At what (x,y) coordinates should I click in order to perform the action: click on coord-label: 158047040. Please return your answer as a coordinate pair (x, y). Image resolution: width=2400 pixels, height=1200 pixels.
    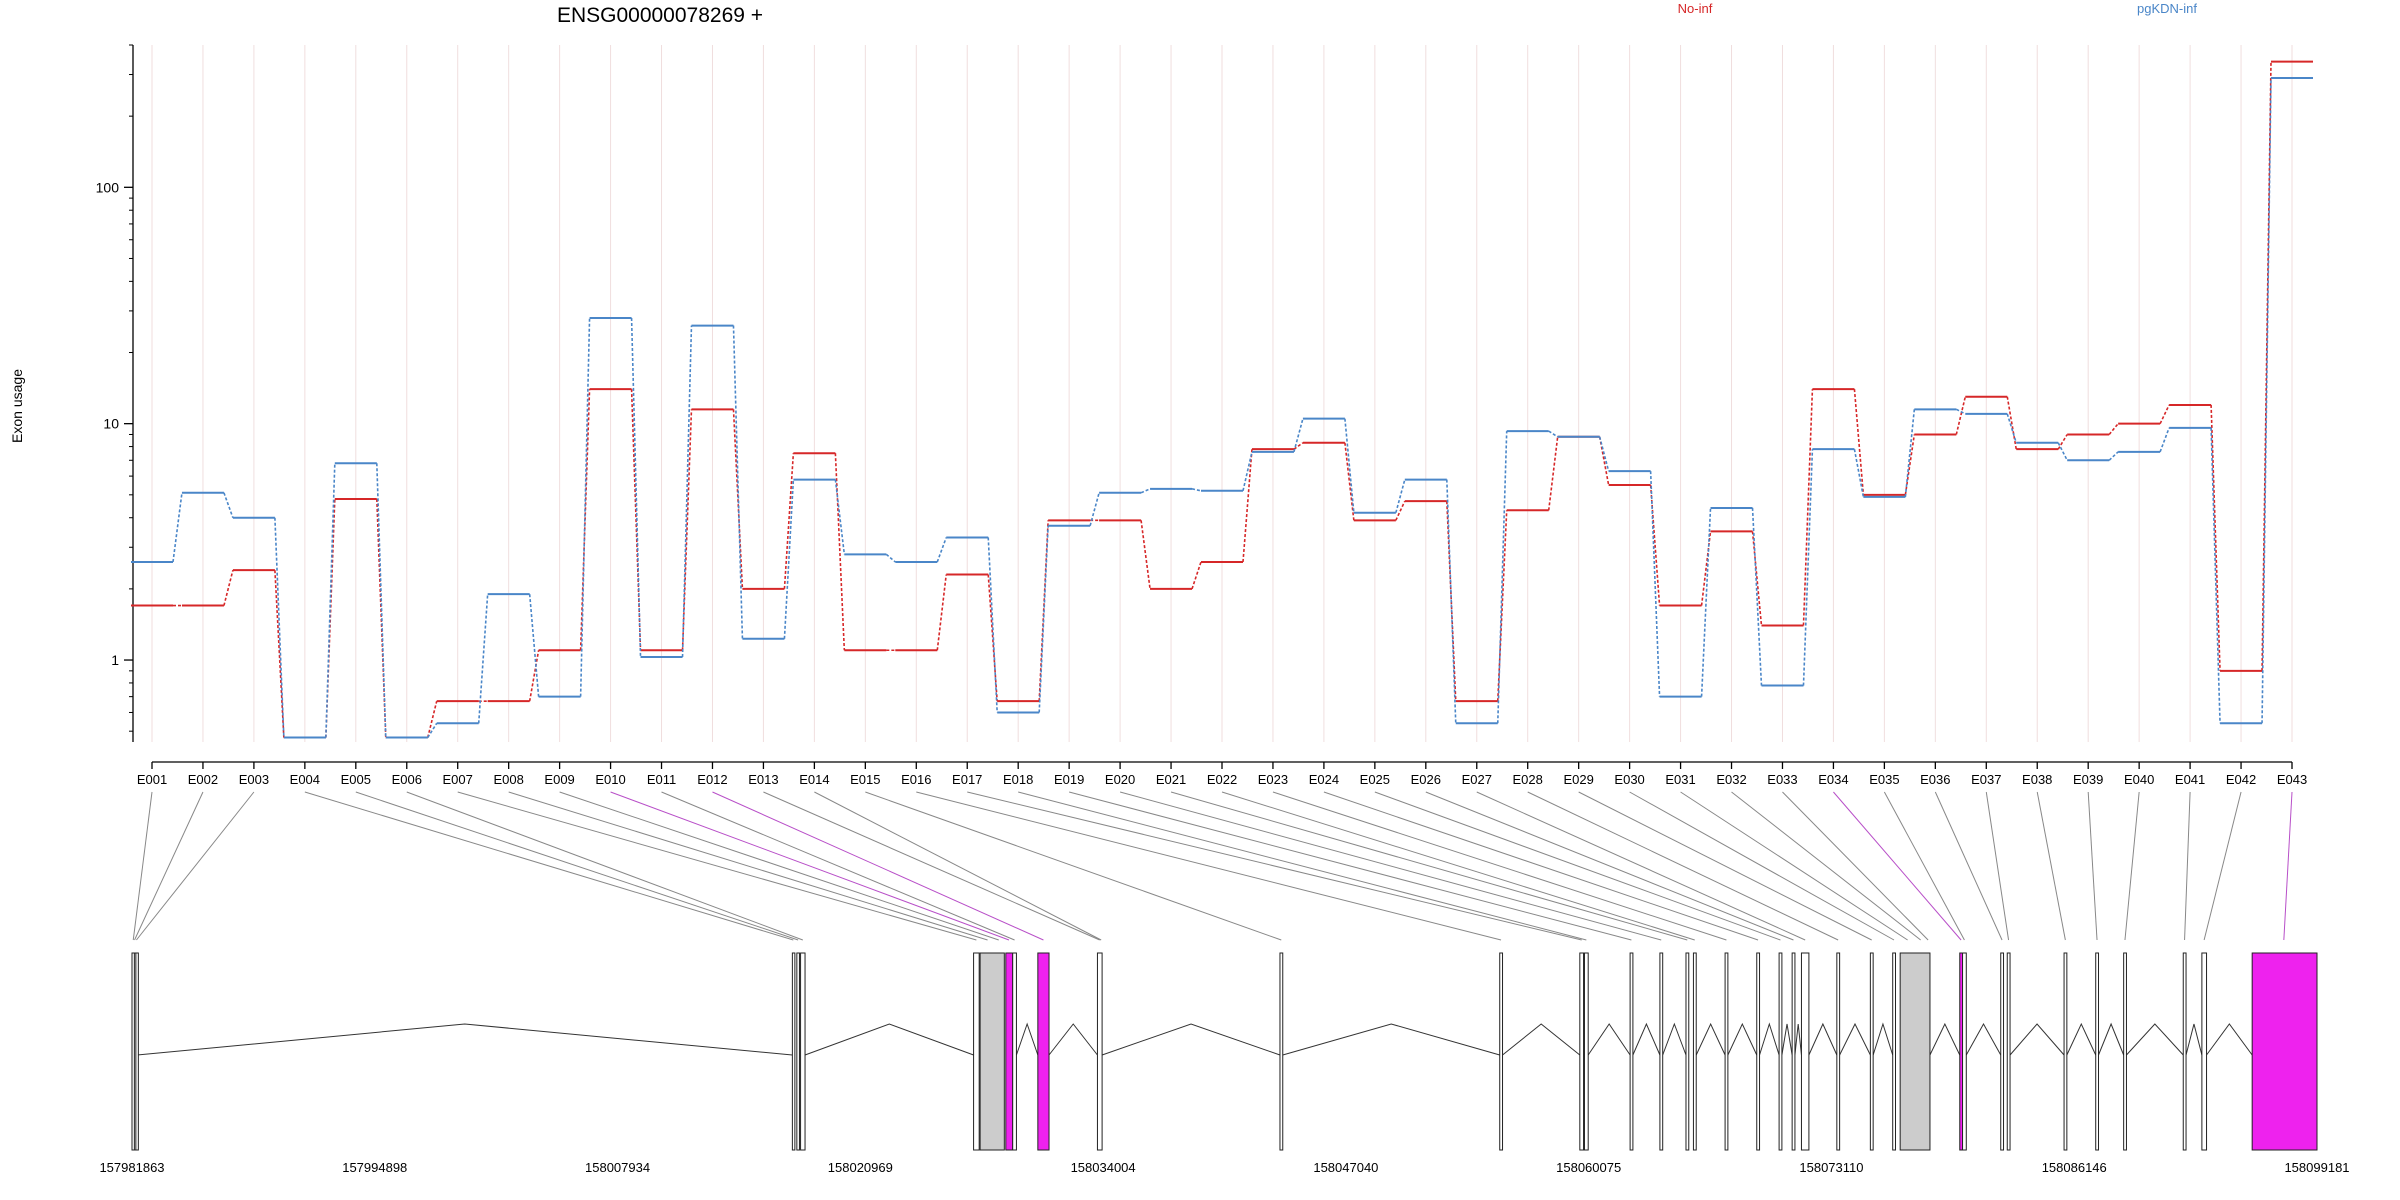
    Looking at the image, I should click on (1345, 1167).